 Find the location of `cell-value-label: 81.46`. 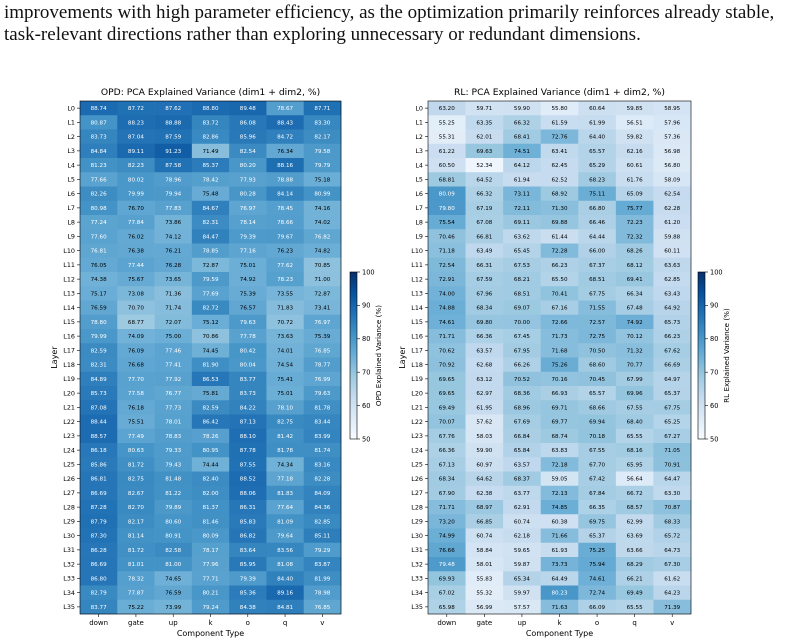

cell-value-label: 81.46 is located at coordinates (210, 522).